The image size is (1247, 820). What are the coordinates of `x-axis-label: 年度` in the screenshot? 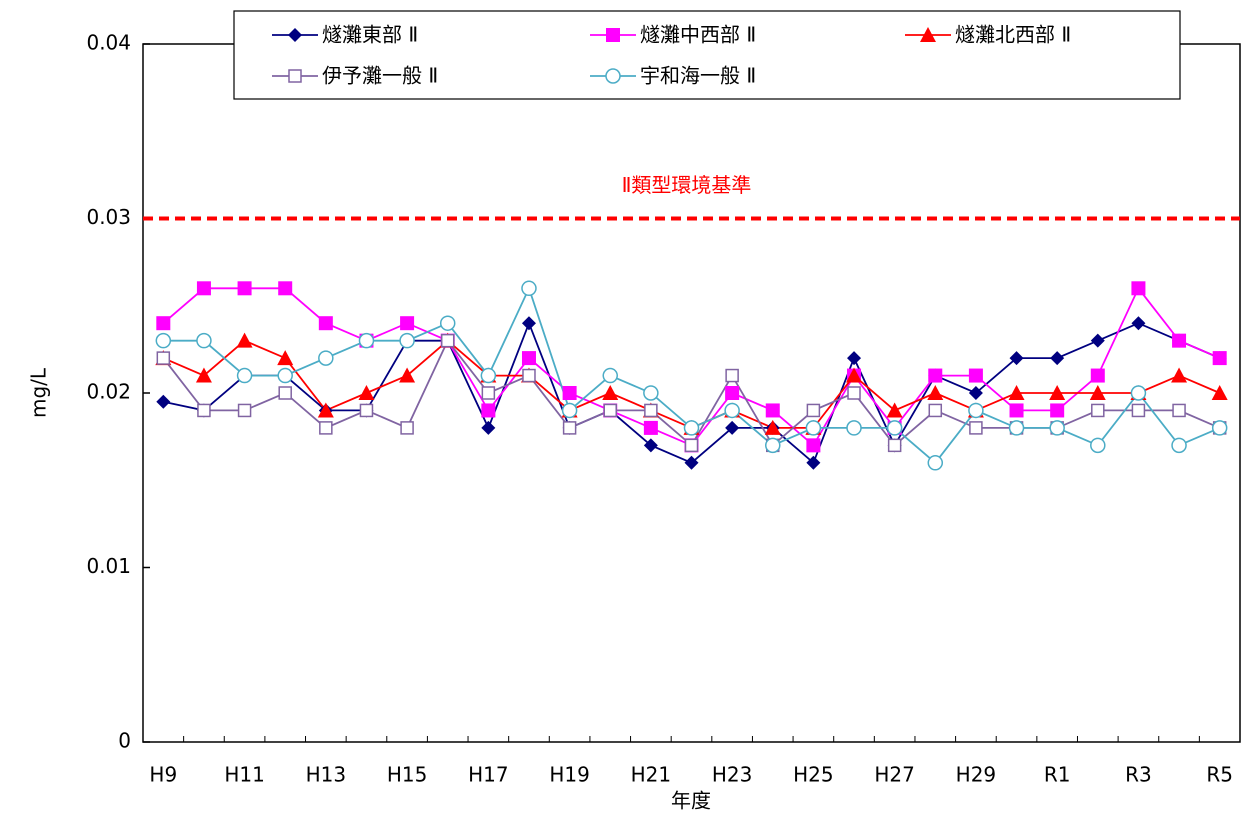 It's located at (691, 801).